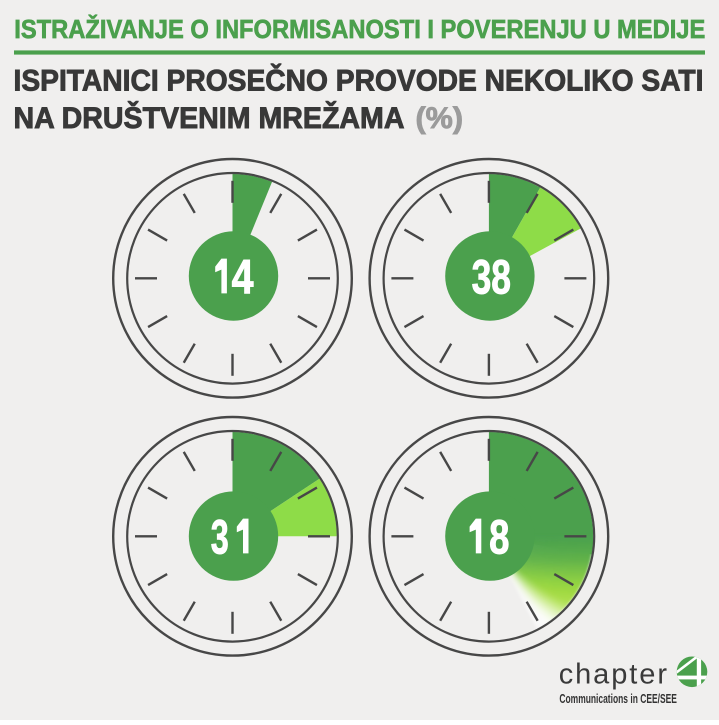 Image resolution: width=719 pixels, height=725 pixels. I want to click on svg-text: 38, so click(491, 277).